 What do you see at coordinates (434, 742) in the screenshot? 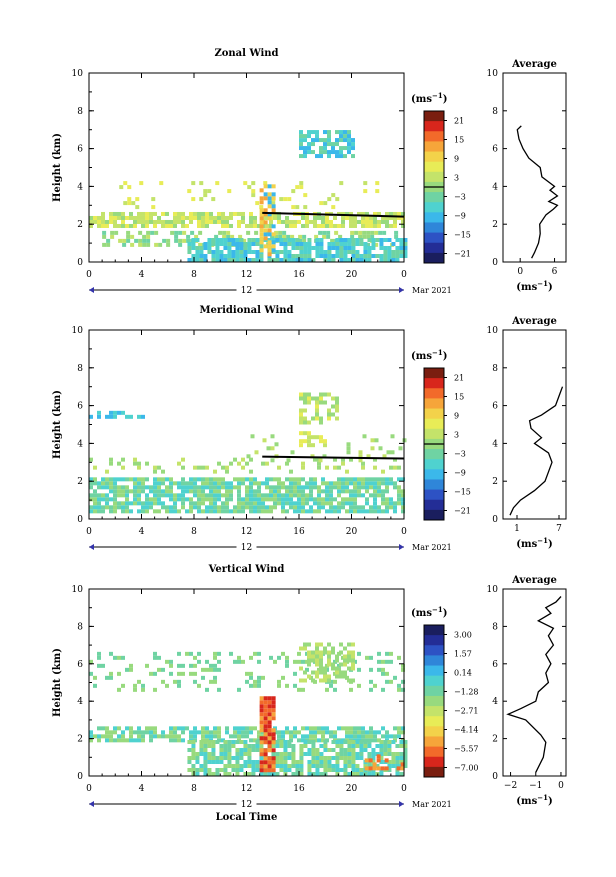
I see `colorbar-segment` at bounding box center [434, 742].